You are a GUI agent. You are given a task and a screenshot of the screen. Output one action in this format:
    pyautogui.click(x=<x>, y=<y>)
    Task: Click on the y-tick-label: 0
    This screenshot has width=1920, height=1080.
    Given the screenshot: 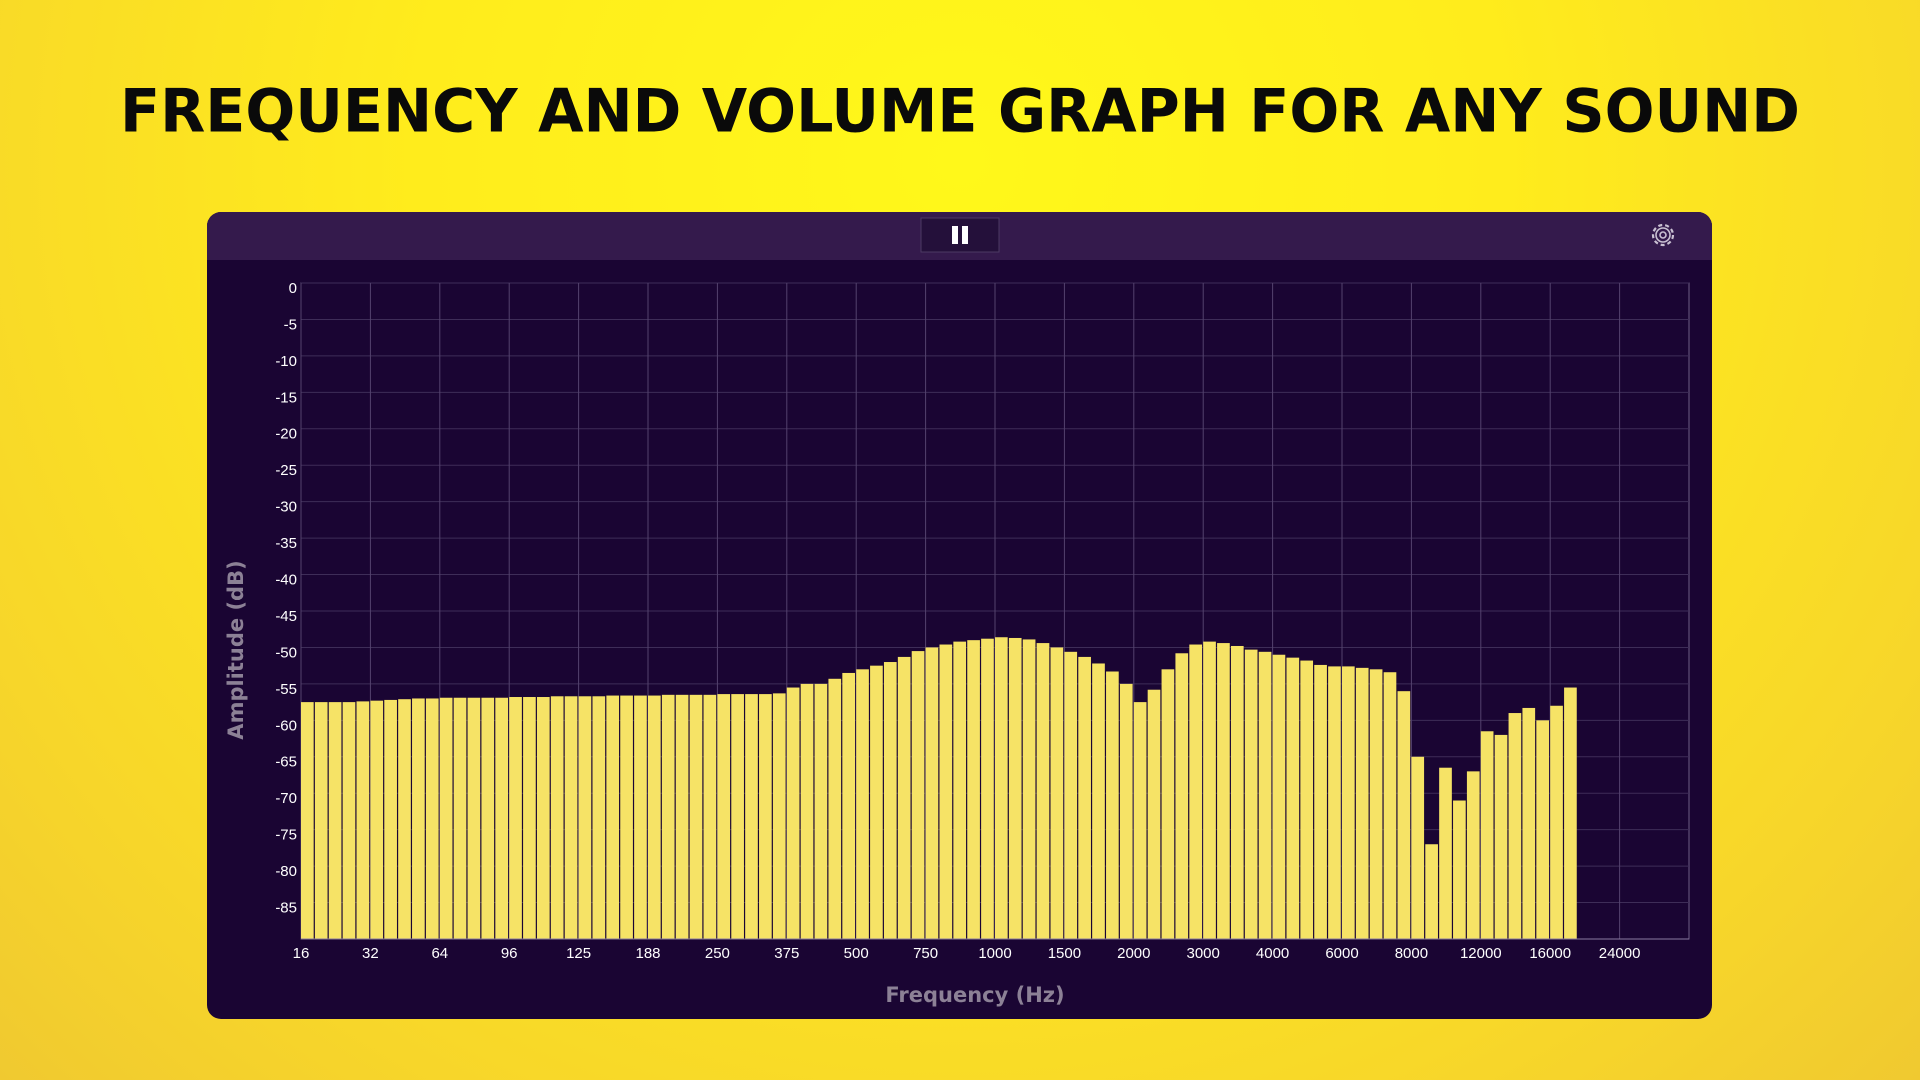 What is the action you would take?
    pyautogui.click(x=293, y=288)
    